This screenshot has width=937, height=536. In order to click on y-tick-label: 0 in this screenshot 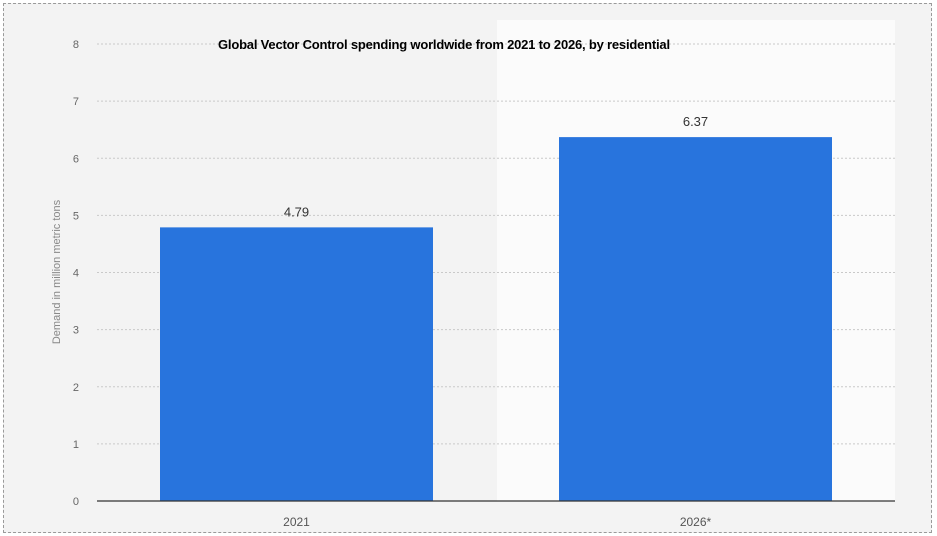, I will do `click(76, 502)`.